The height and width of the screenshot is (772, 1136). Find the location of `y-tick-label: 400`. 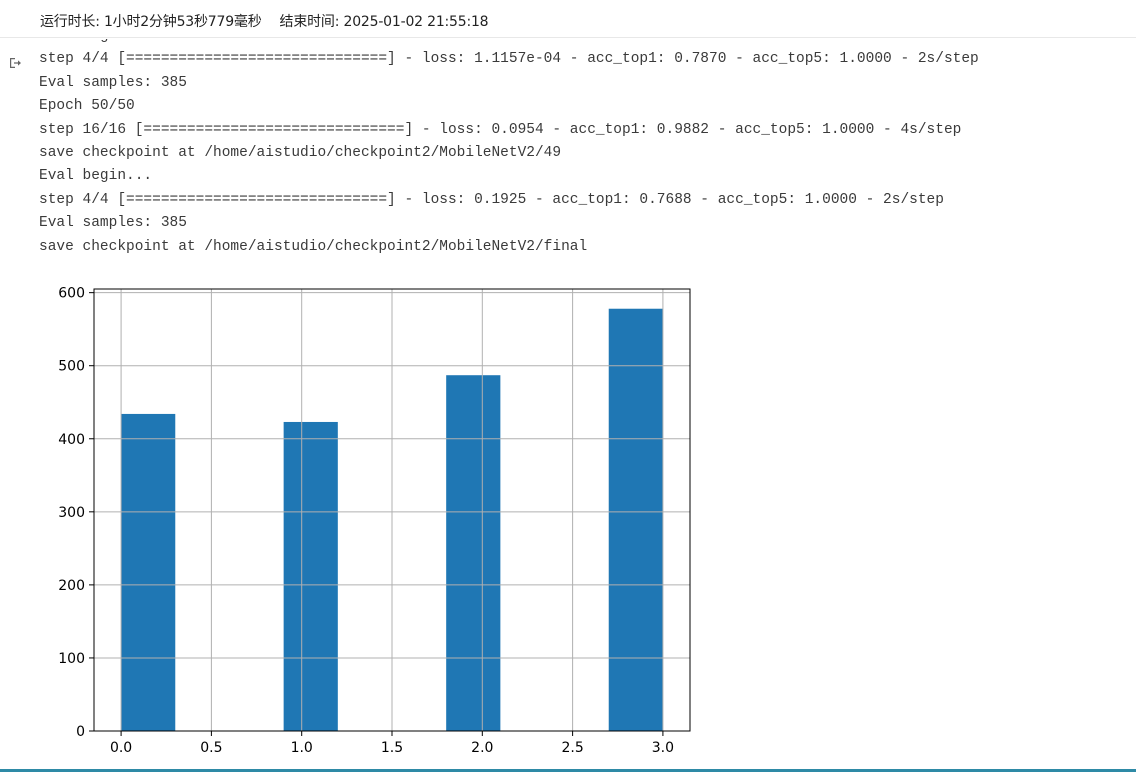

y-tick-label: 400 is located at coordinates (71, 440).